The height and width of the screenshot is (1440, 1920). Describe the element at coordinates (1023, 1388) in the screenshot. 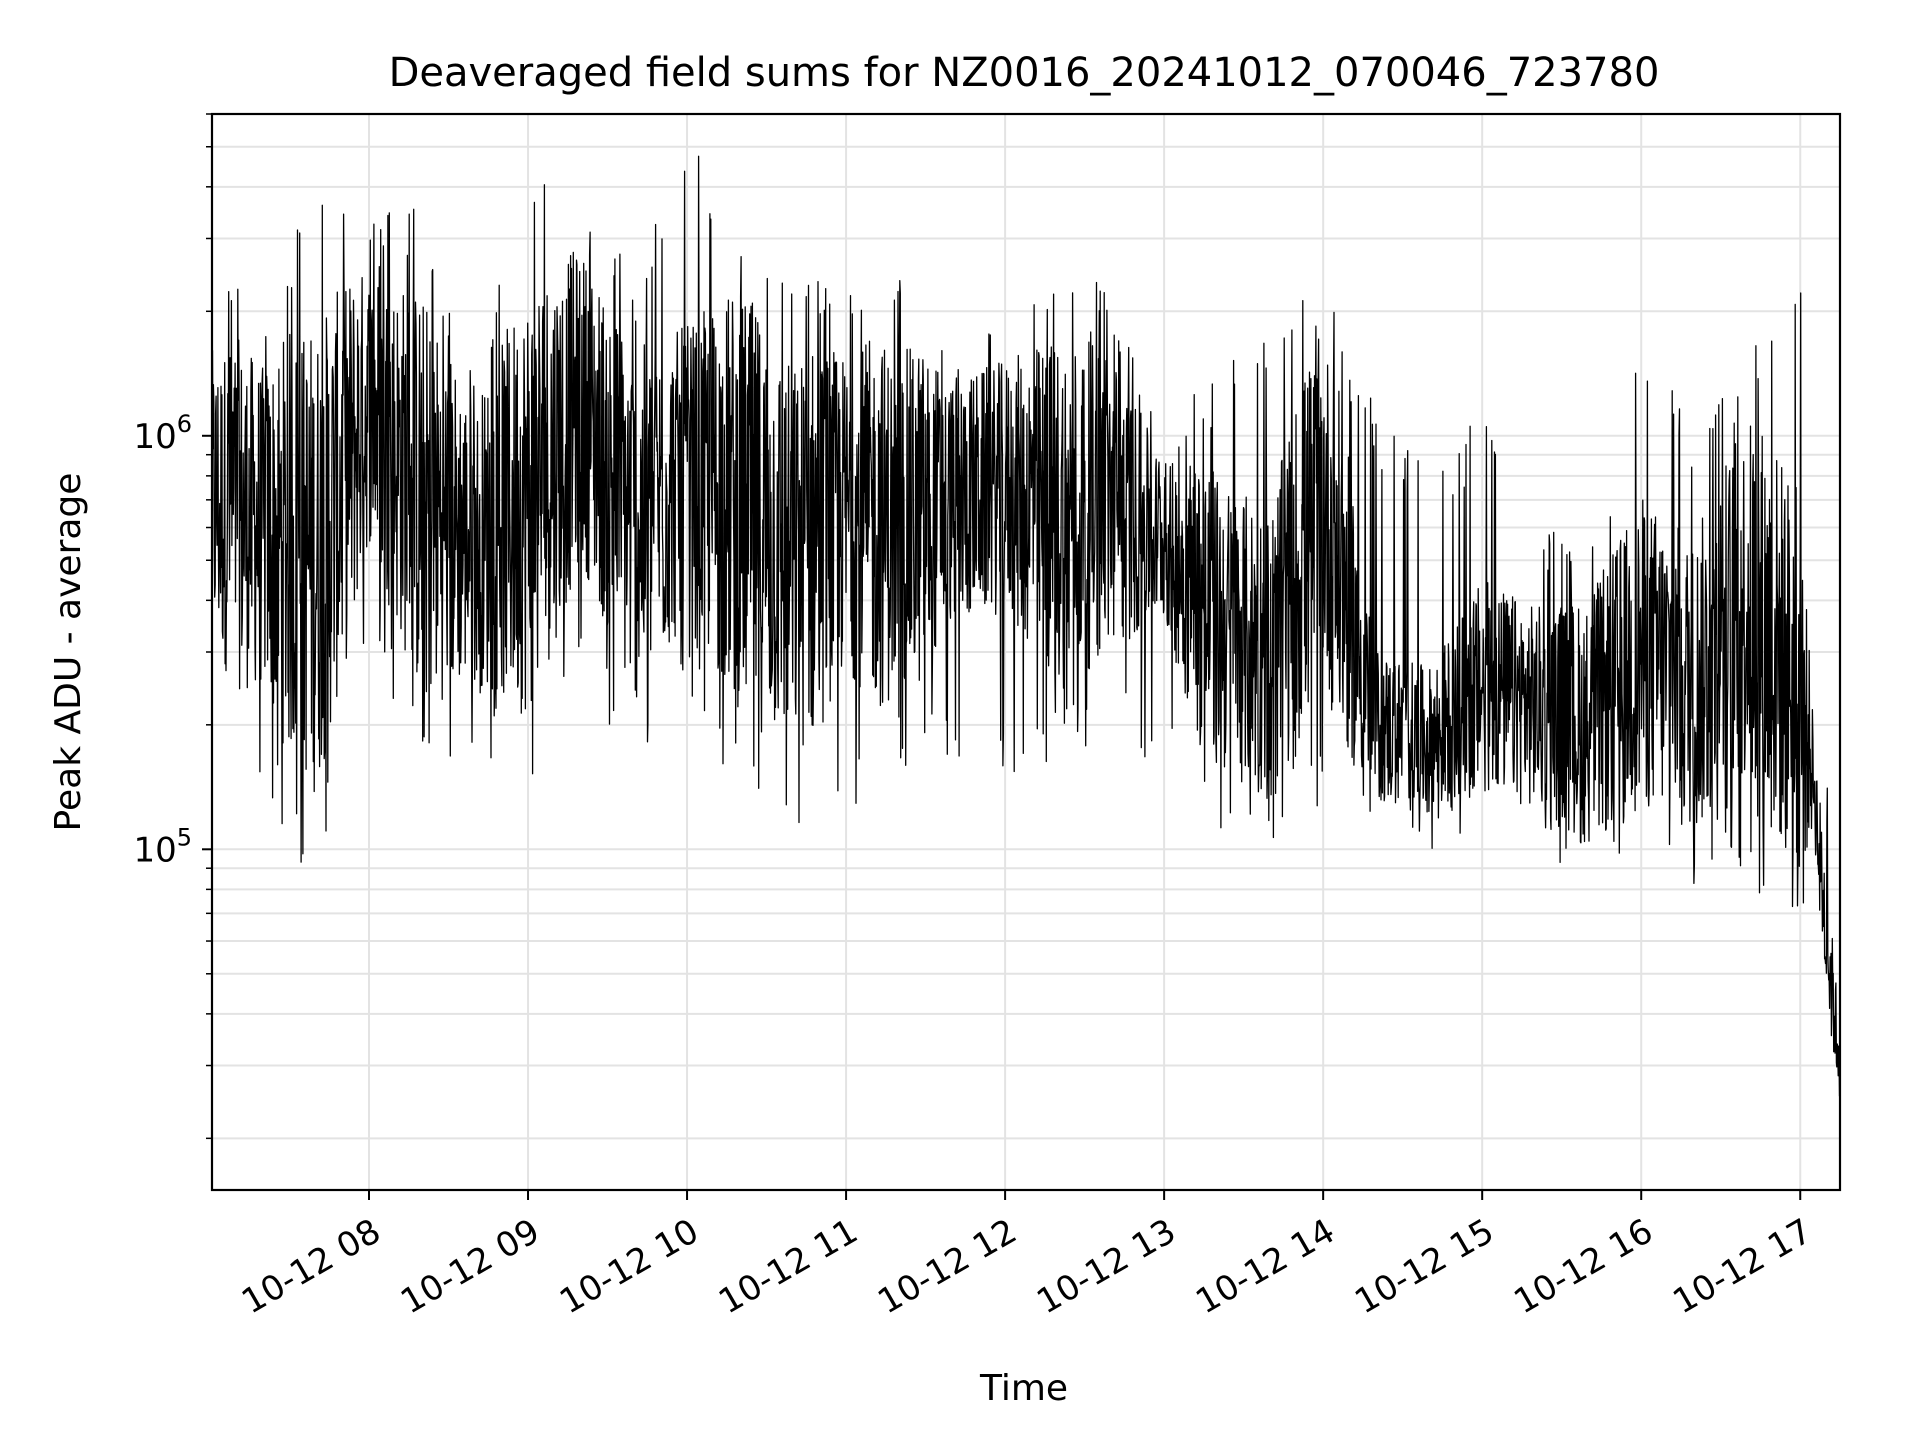

I see `x-axis-label: Time` at that location.